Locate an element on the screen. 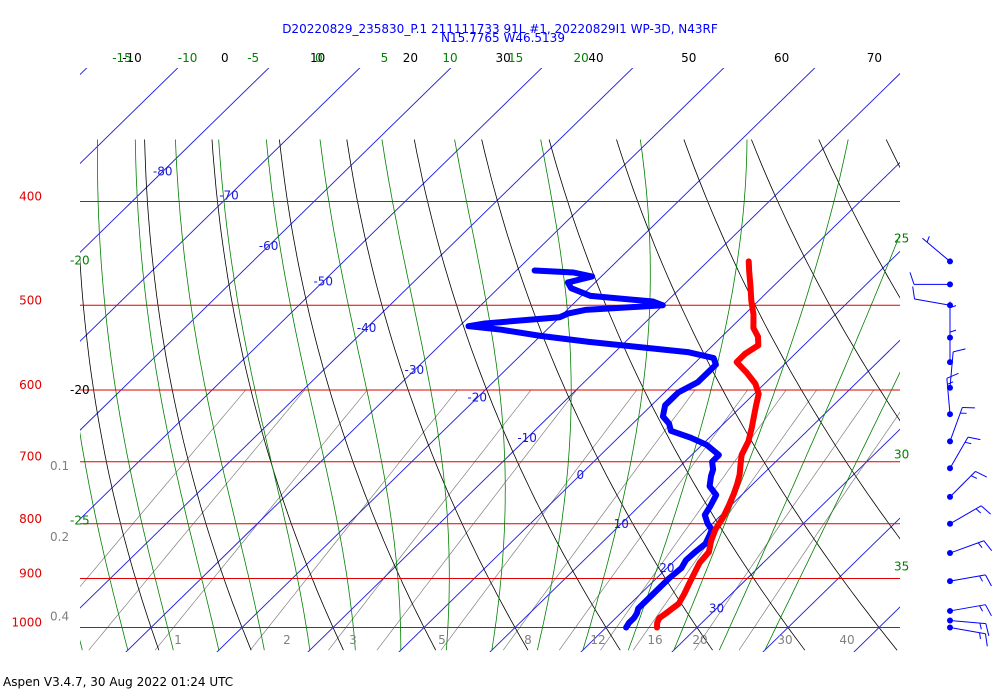 This screenshot has width=1000, height=700. mixing-ratio-bottom-label: 12 is located at coordinates (597, 640).